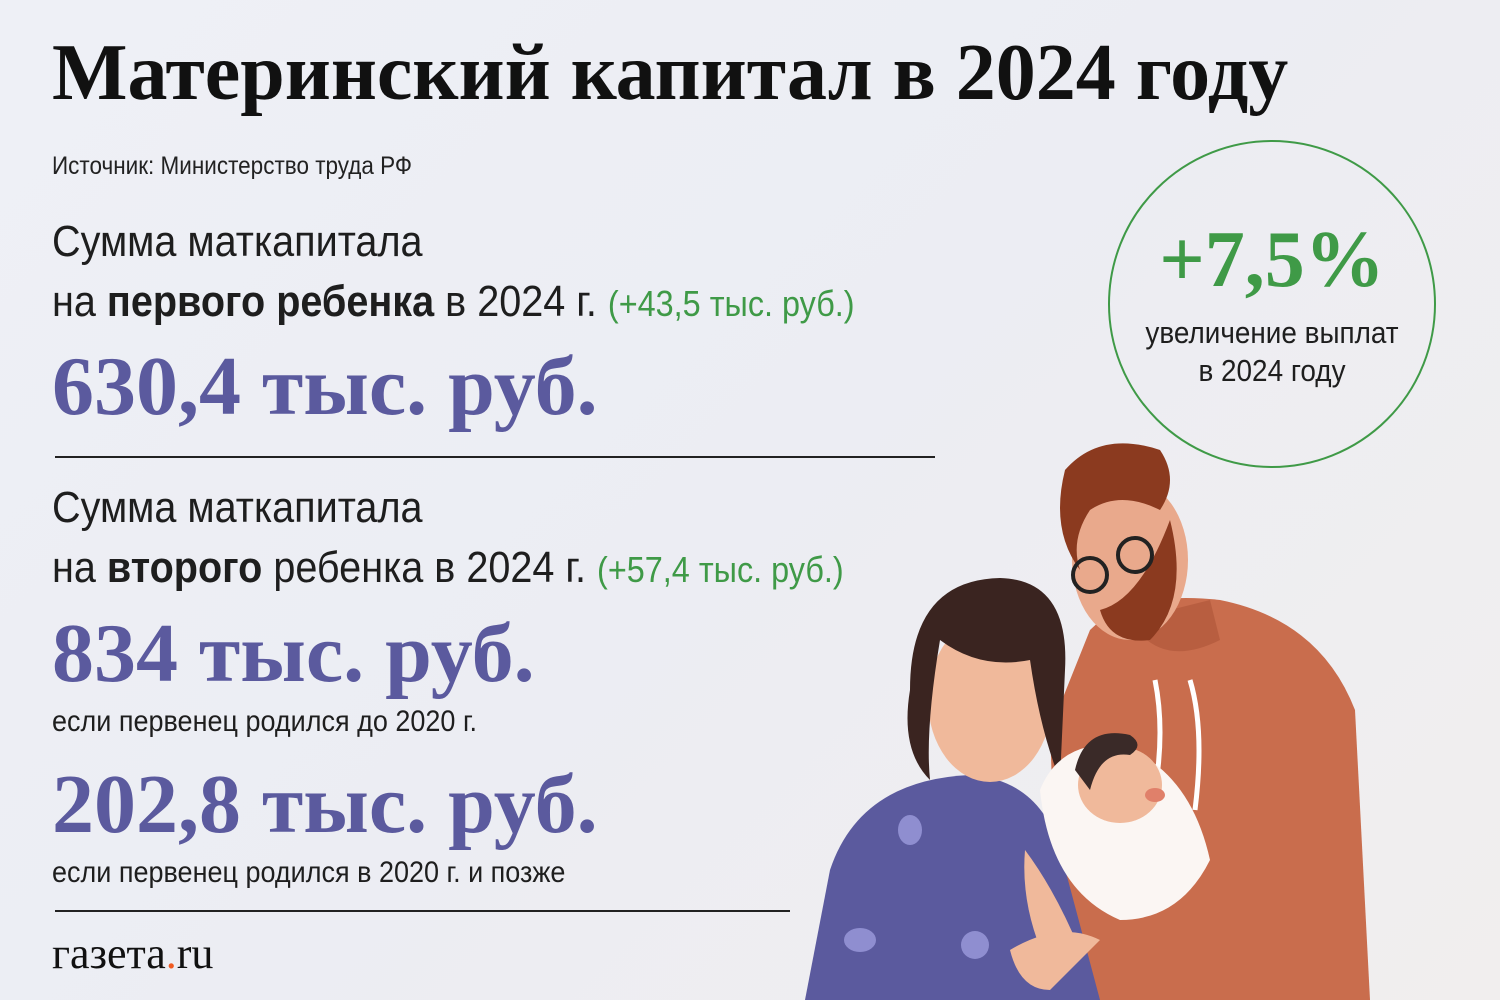 Image resolution: width=1500 pixels, height=1000 pixels. What do you see at coordinates (265, 721) in the screenshot?
I see `second-child-note-1: если первенец родился до 2020 г.` at bounding box center [265, 721].